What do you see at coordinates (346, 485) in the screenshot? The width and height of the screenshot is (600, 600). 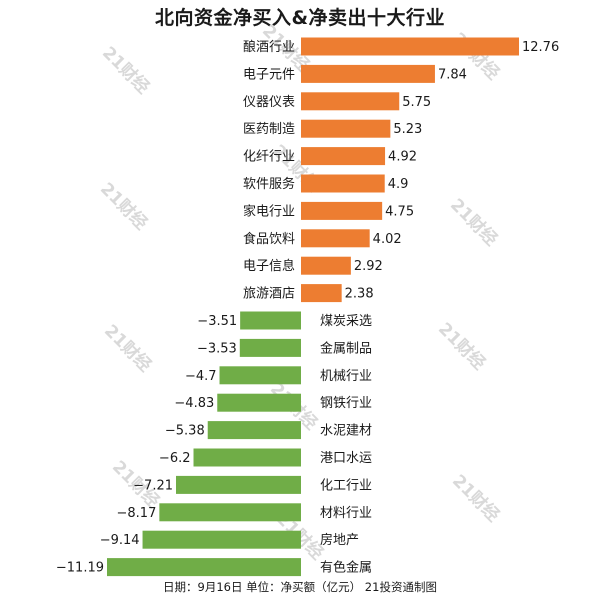 I see `category-label: 化工行业` at bounding box center [346, 485].